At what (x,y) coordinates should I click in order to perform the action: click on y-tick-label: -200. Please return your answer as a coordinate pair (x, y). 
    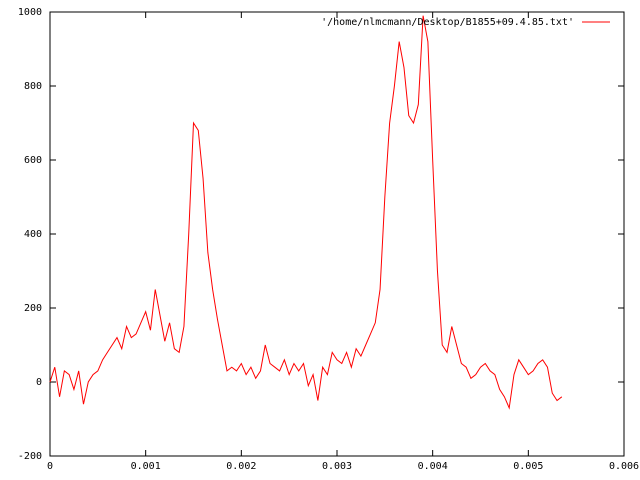
    Looking at the image, I should click on (30, 456).